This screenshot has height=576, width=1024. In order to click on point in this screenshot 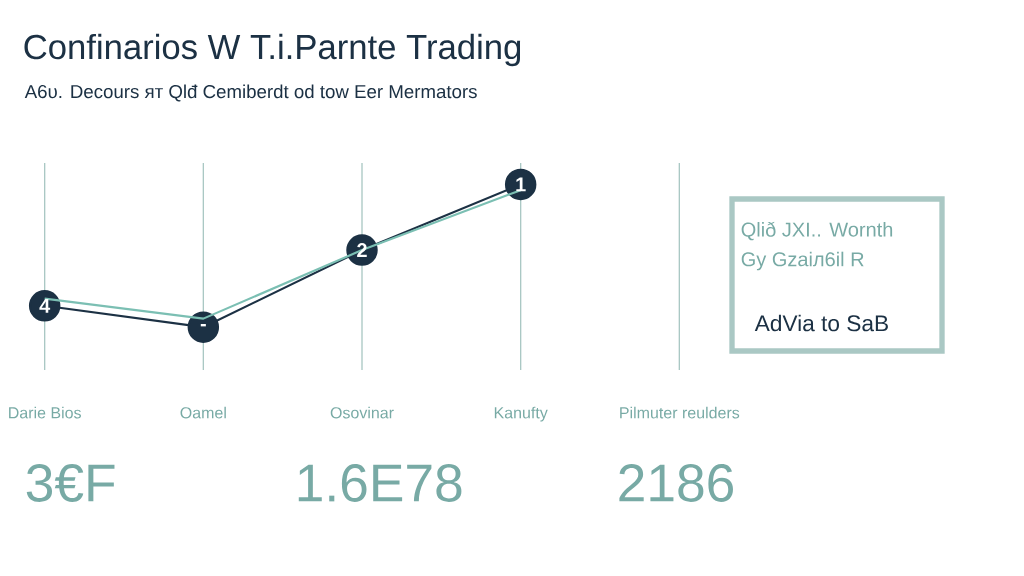, I will do `click(203, 327)`.